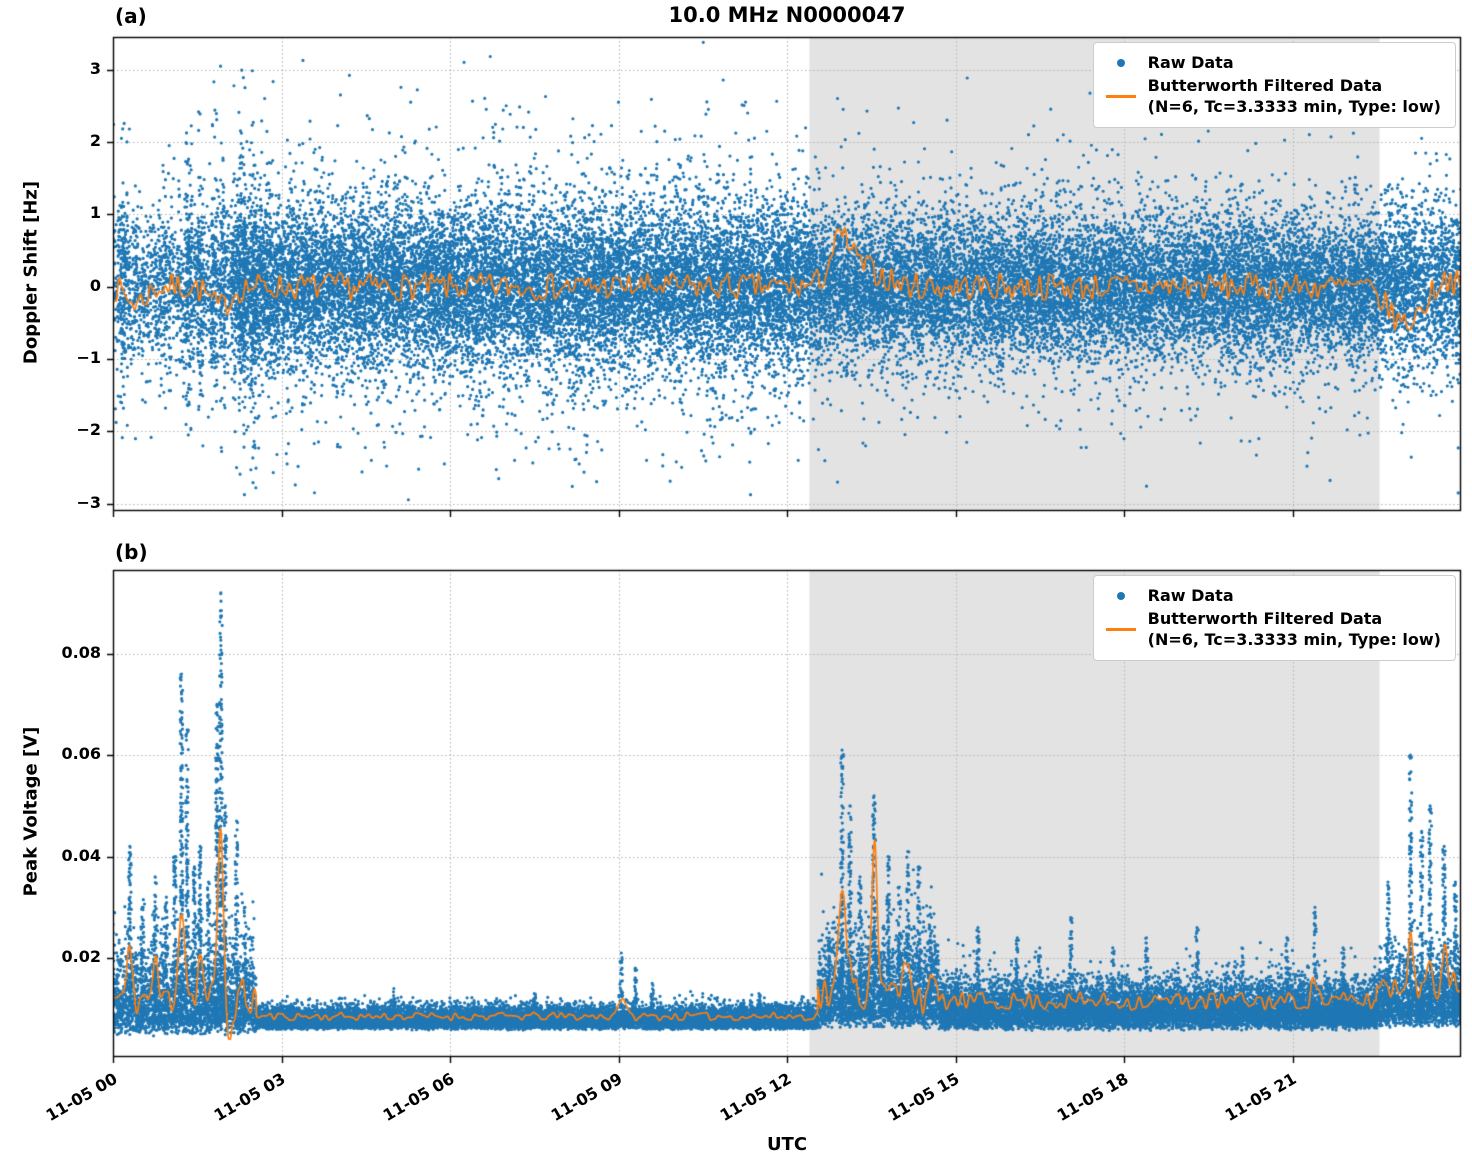 Image resolution: width=1472 pixels, height=1172 pixels. I want to click on figure-title: 10.0 MHz N0000047, so click(787, 15).